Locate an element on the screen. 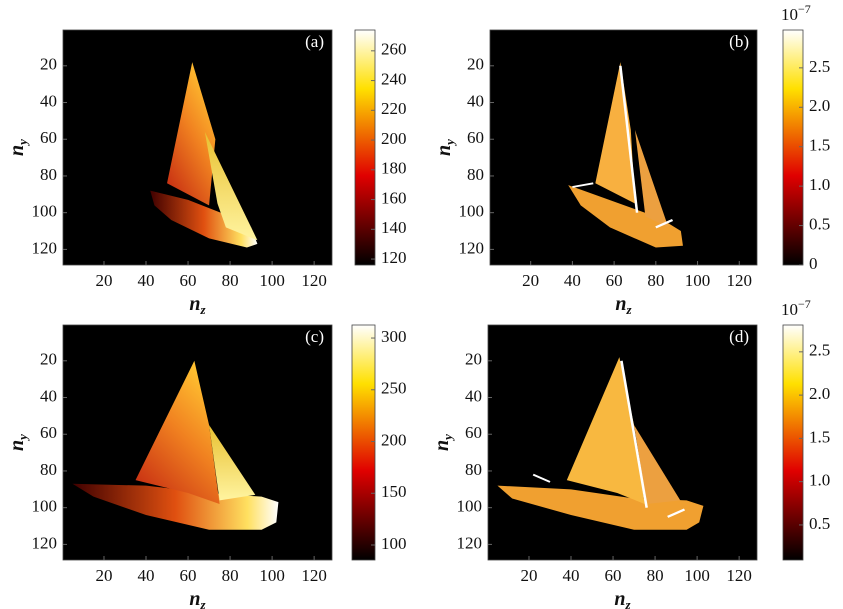 This screenshot has height=609, width=843. colorbar-tick-label: 150 is located at coordinates (394, 491).